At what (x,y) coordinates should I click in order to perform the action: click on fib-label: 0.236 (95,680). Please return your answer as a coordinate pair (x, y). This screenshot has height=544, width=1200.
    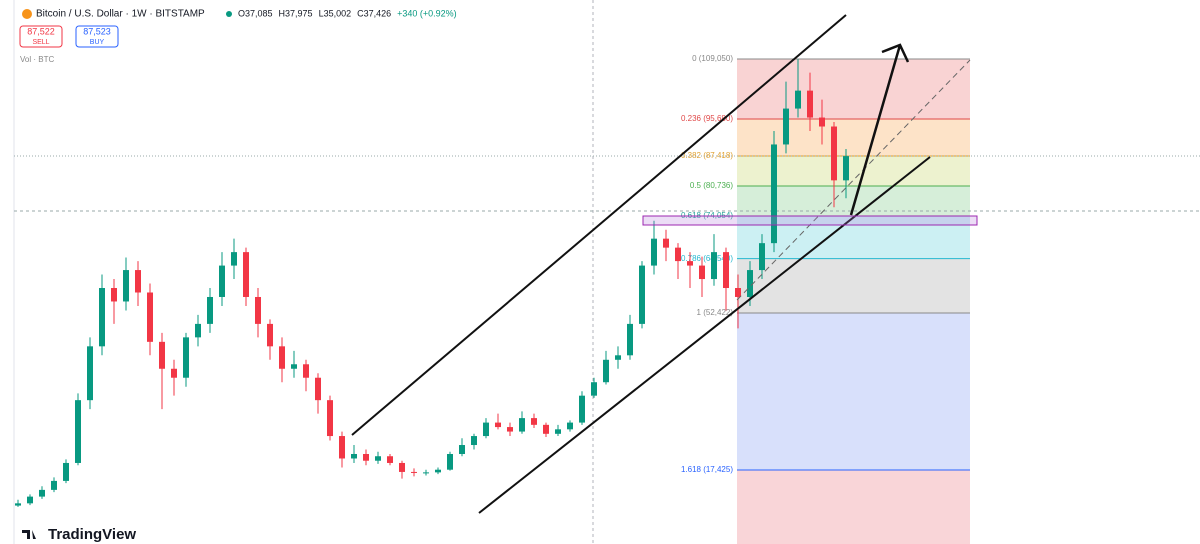
    Looking at the image, I should click on (707, 118).